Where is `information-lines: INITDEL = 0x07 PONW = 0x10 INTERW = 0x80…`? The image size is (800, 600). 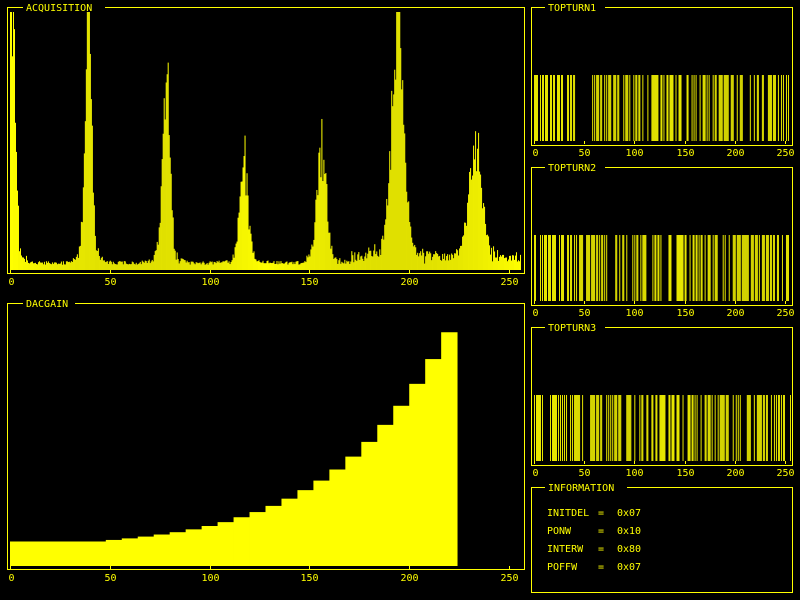
information-lines: INITDEL = 0x07 PONW = 0x10 INTERW = 0x80… is located at coordinates (594, 540).